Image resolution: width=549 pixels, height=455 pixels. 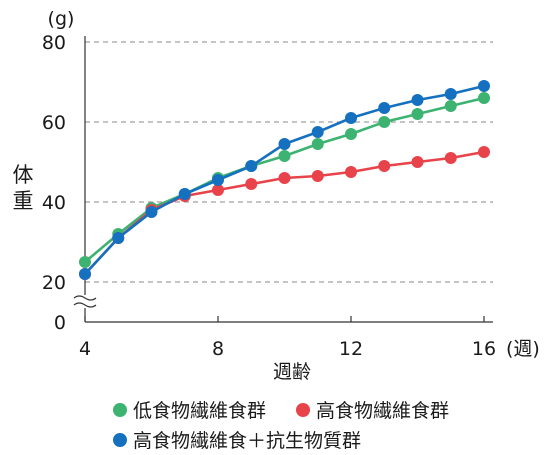 What do you see at coordinates (218, 349) in the screenshot?
I see `x-tick-label-8: 8` at bounding box center [218, 349].